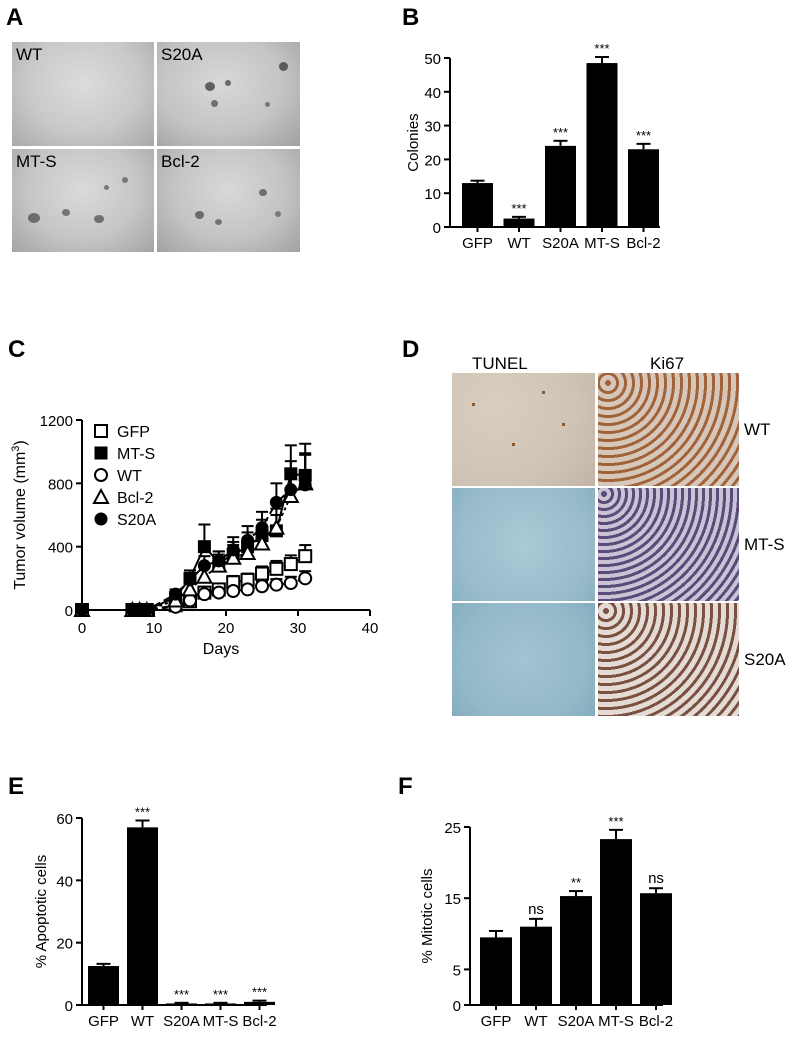  What do you see at coordinates (411, 17) in the screenshot?
I see `panel-b-letter: B` at bounding box center [411, 17].